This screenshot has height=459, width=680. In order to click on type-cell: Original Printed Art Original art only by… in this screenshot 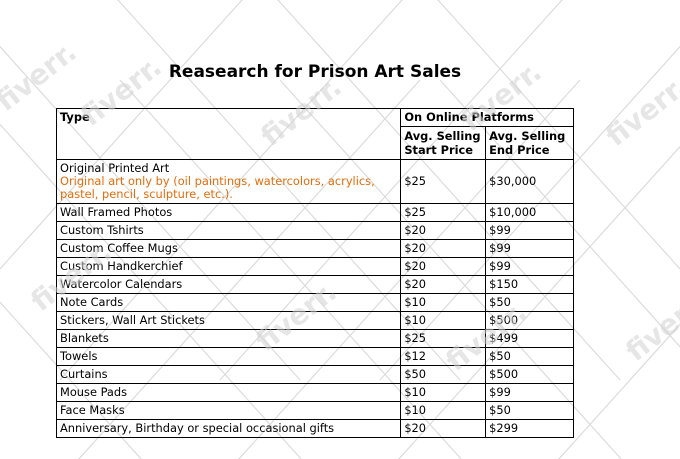, I will do `click(228, 181)`.